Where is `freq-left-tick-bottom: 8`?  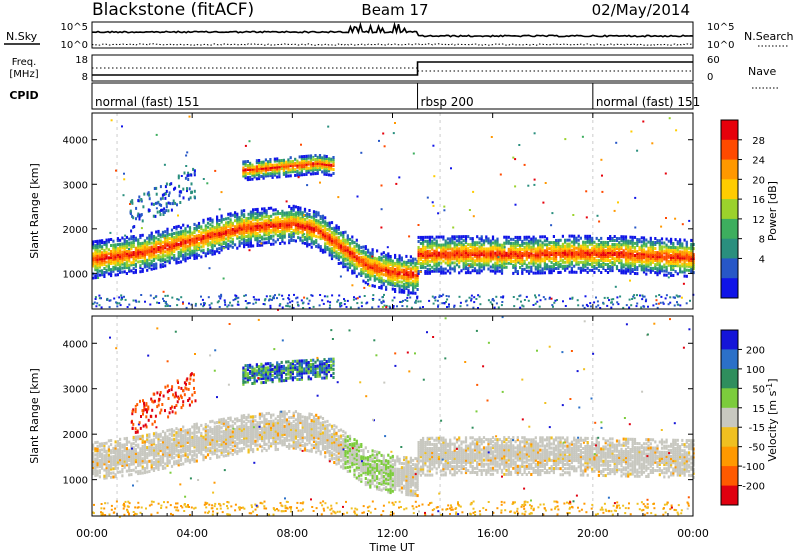 freq-left-tick-bottom: 8 is located at coordinates (85, 77).